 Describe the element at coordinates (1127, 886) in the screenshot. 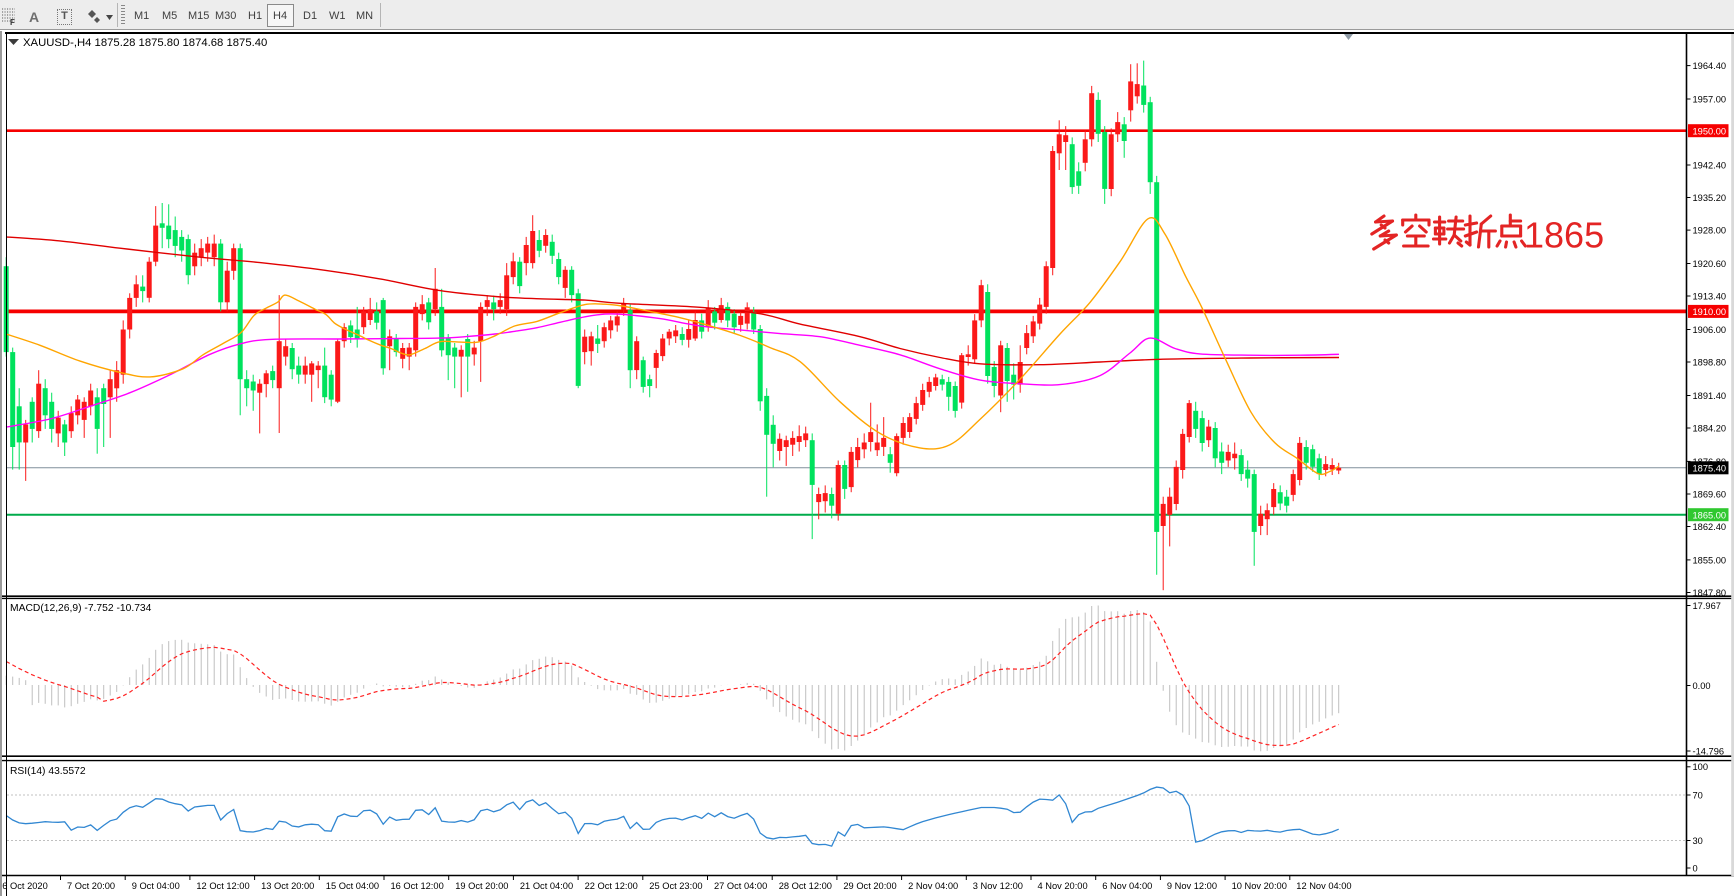

I see `svg-text: 6 Nov 04:00` at that location.